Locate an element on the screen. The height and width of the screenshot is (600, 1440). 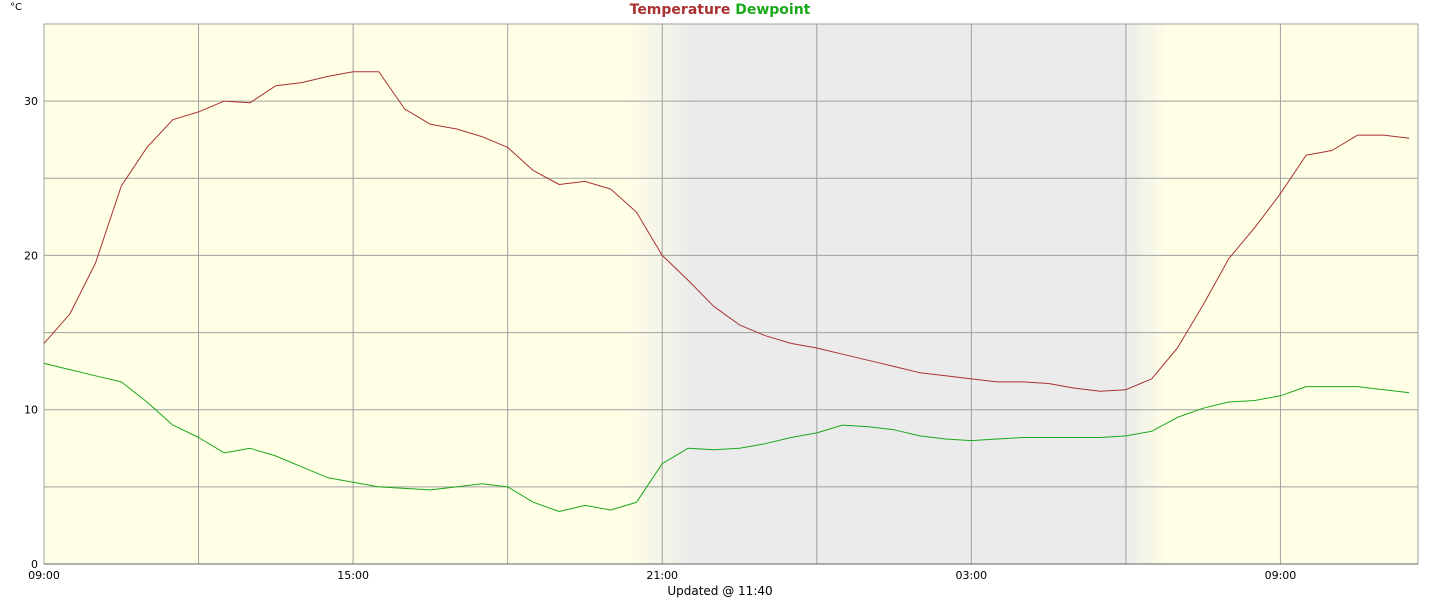
updated-label: Updated @ 11:40 is located at coordinates (719, 591).